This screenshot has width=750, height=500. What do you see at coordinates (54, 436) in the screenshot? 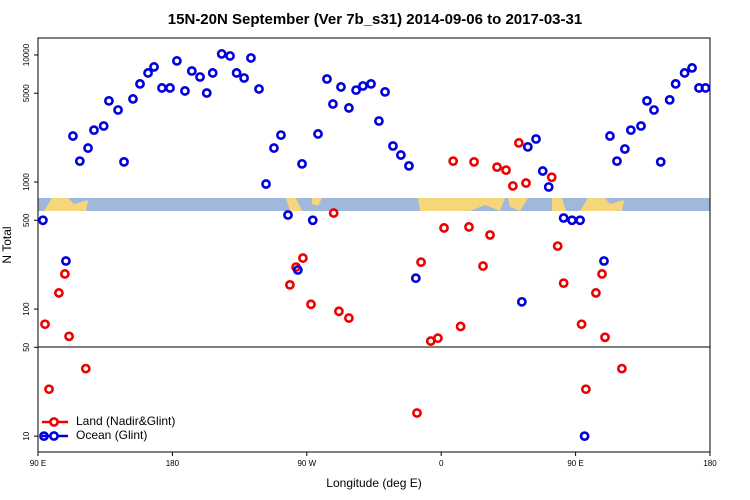
I see `legend-marker` at bounding box center [54, 436].